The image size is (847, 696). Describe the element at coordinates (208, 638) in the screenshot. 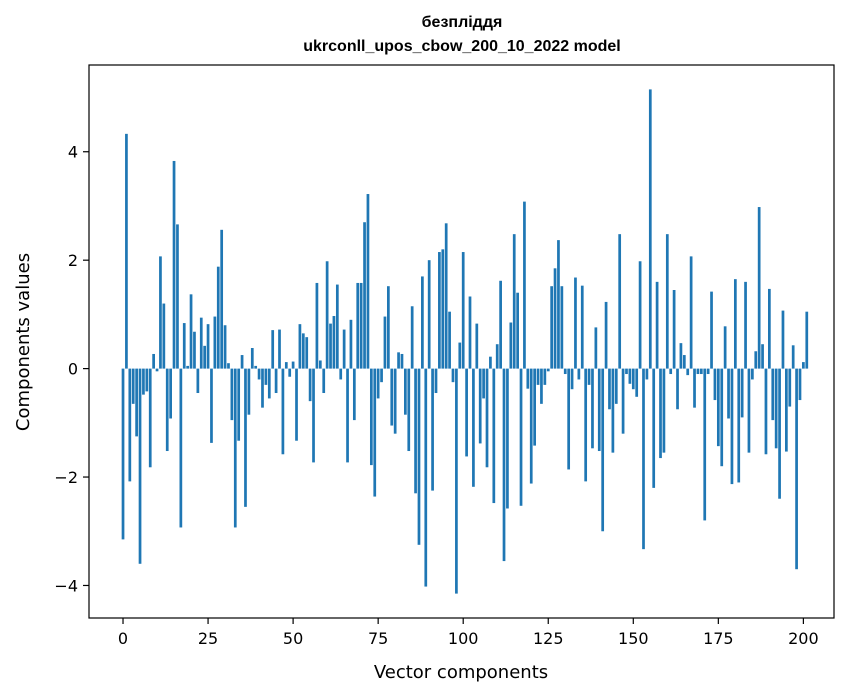

I see `x-tick-label: 25` at that location.